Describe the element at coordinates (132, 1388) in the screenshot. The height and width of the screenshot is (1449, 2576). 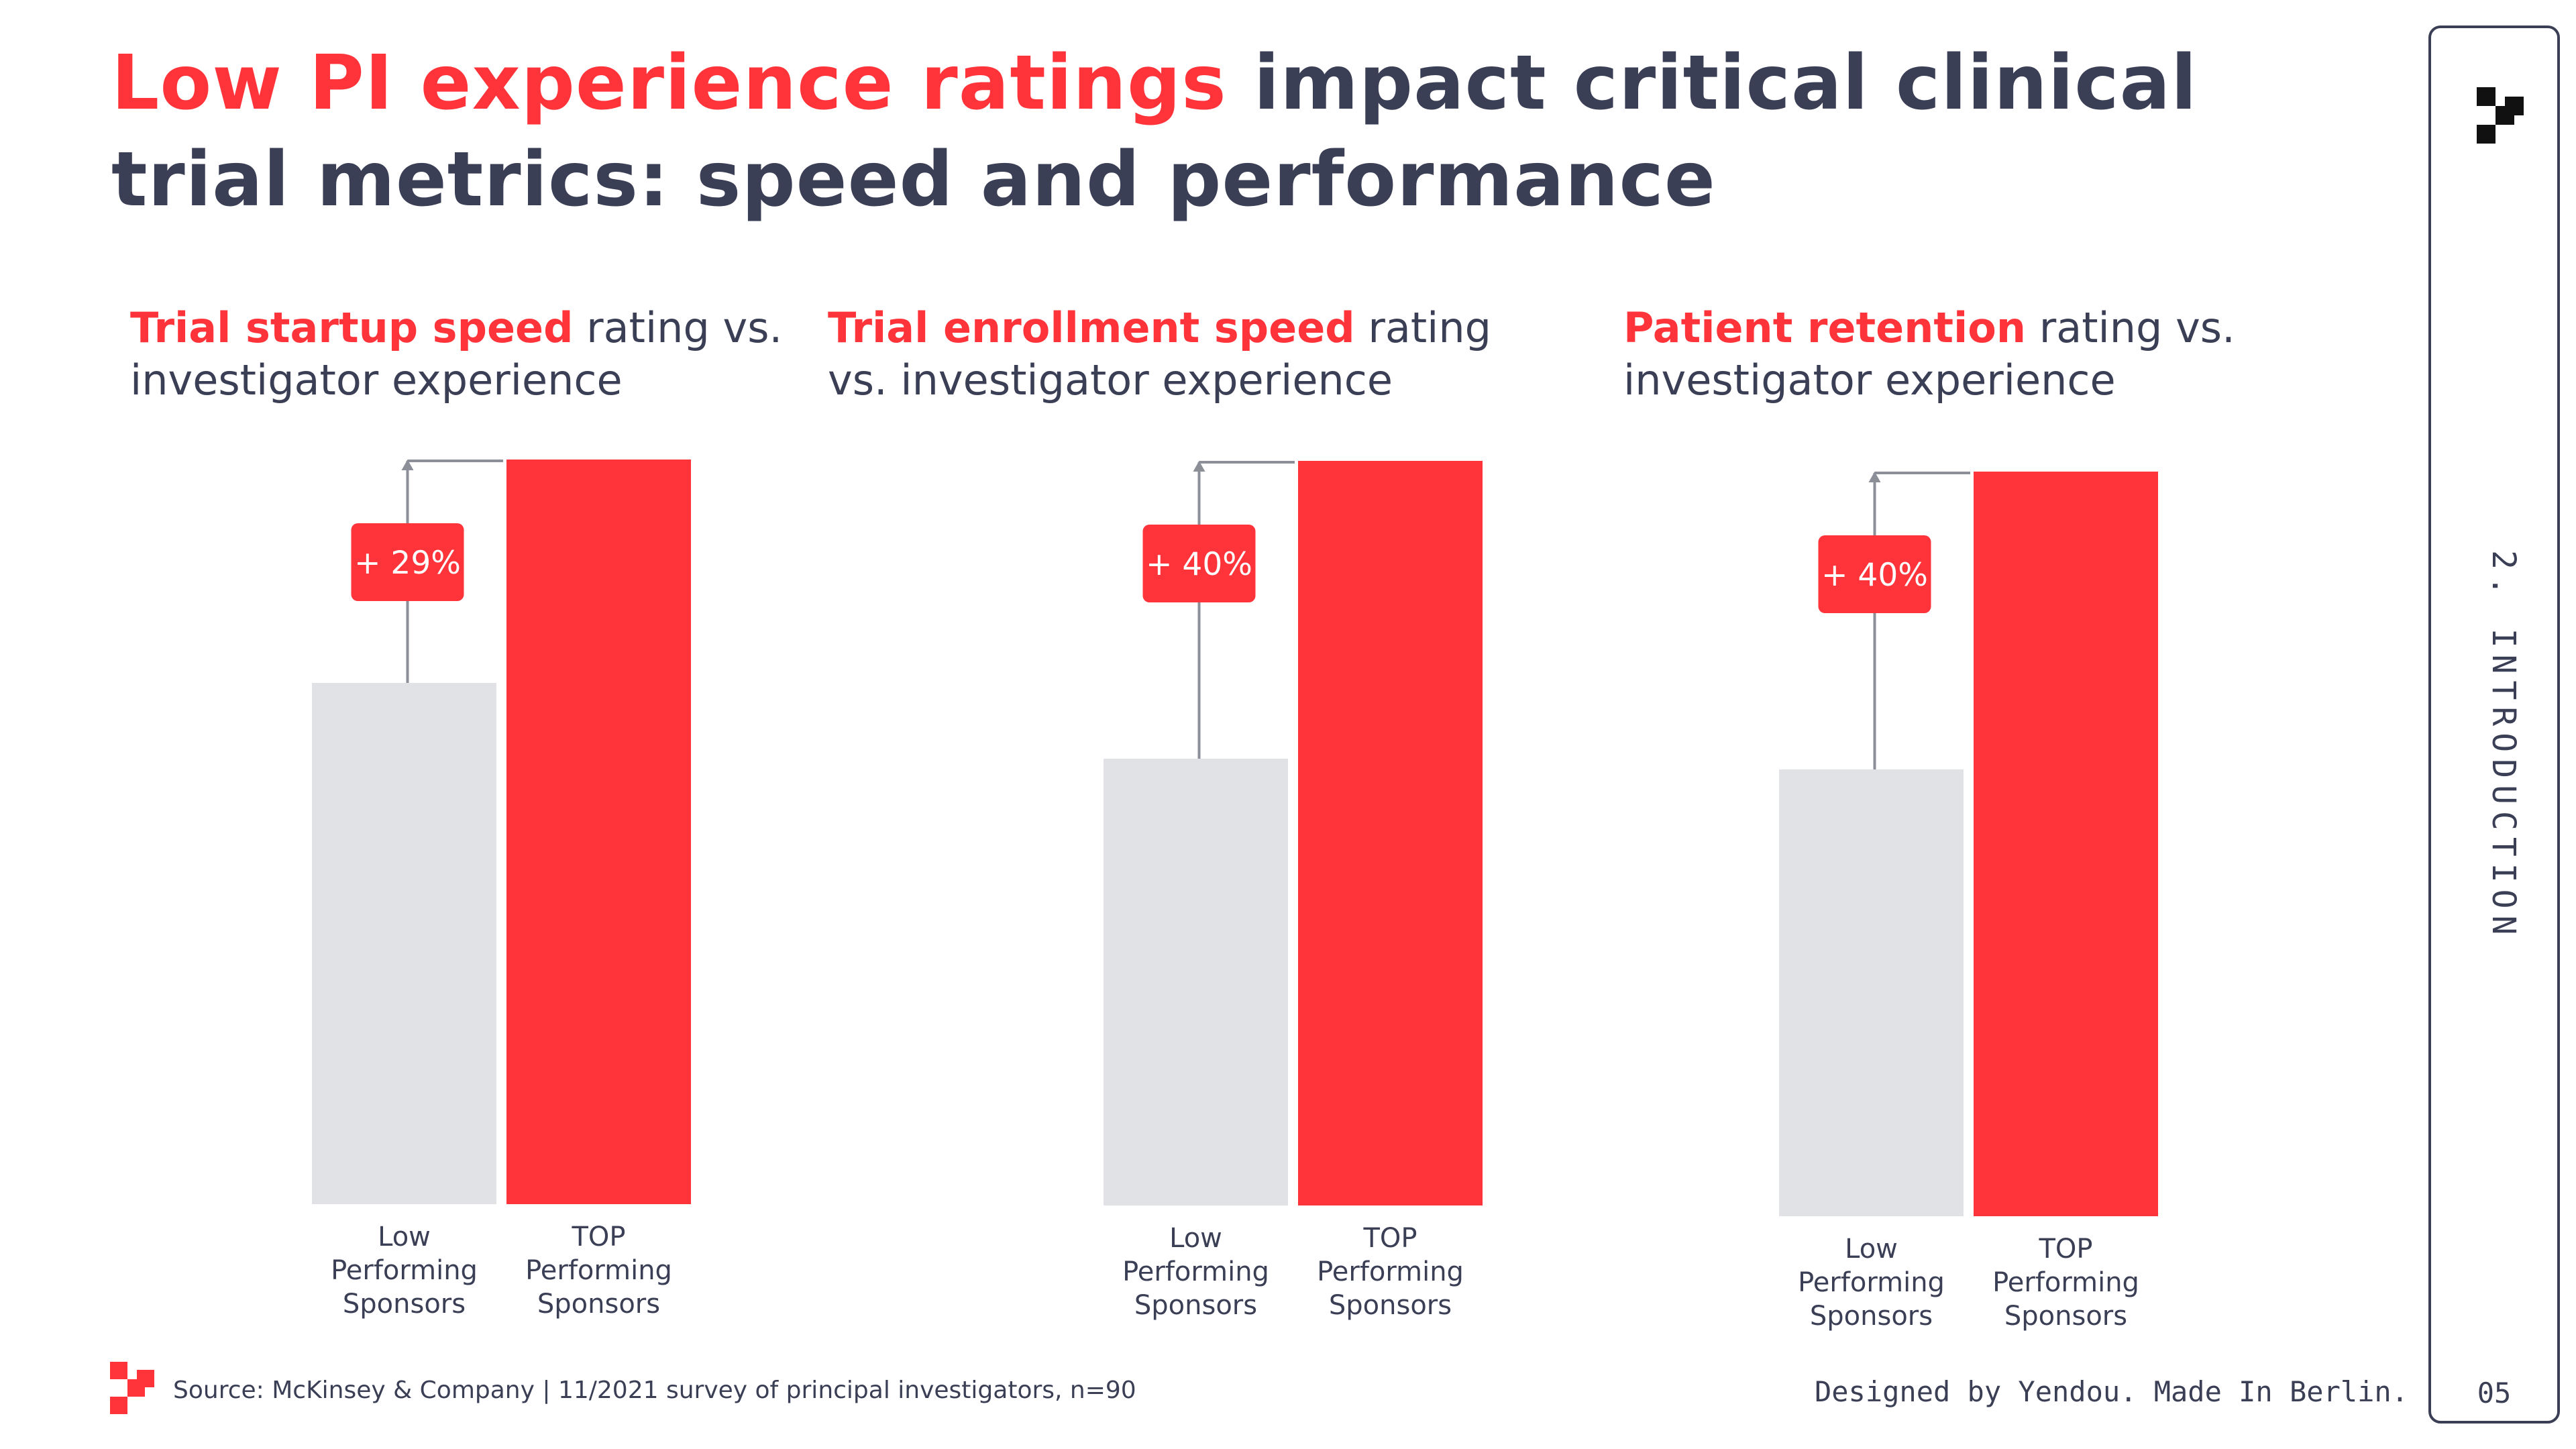
I see `footer-logo-icon` at that location.